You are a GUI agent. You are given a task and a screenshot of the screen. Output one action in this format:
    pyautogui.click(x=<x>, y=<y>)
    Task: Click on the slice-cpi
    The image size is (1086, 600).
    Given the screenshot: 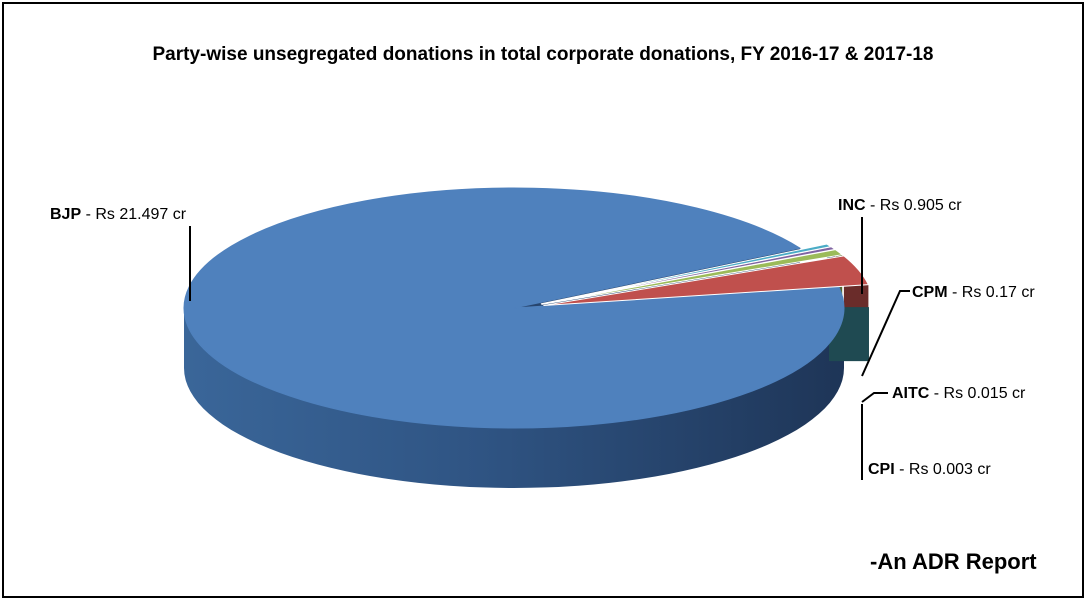 What is the action you would take?
    pyautogui.click(x=686, y=274)
    